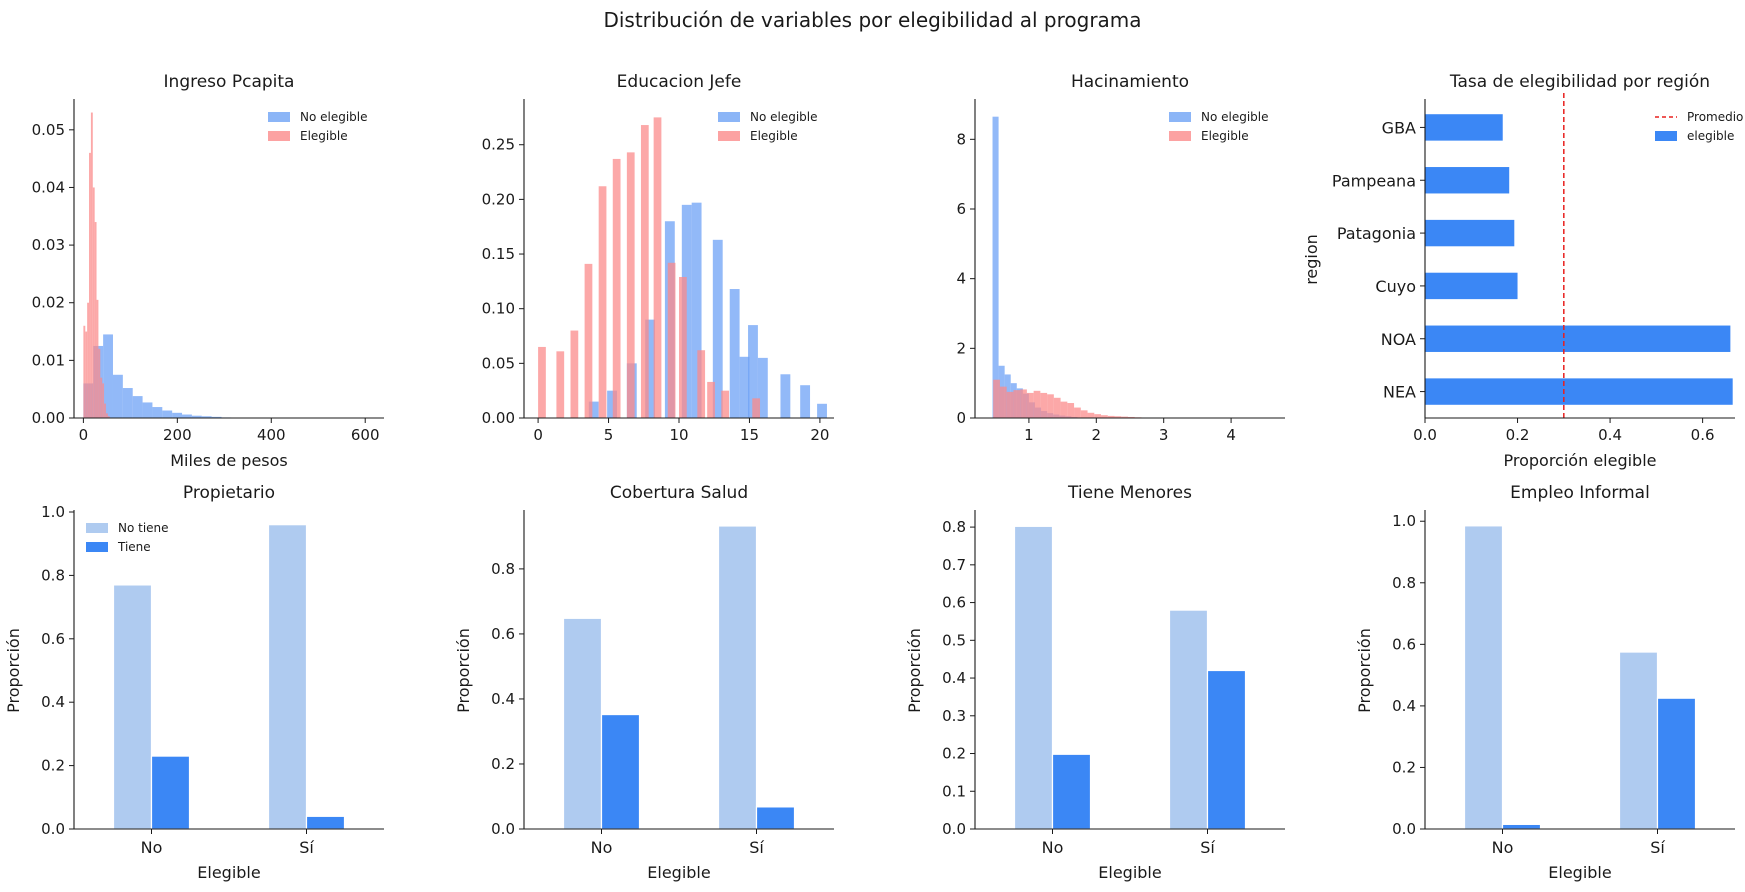  I want to click on x-tick-label: 15, so click(749, 435).